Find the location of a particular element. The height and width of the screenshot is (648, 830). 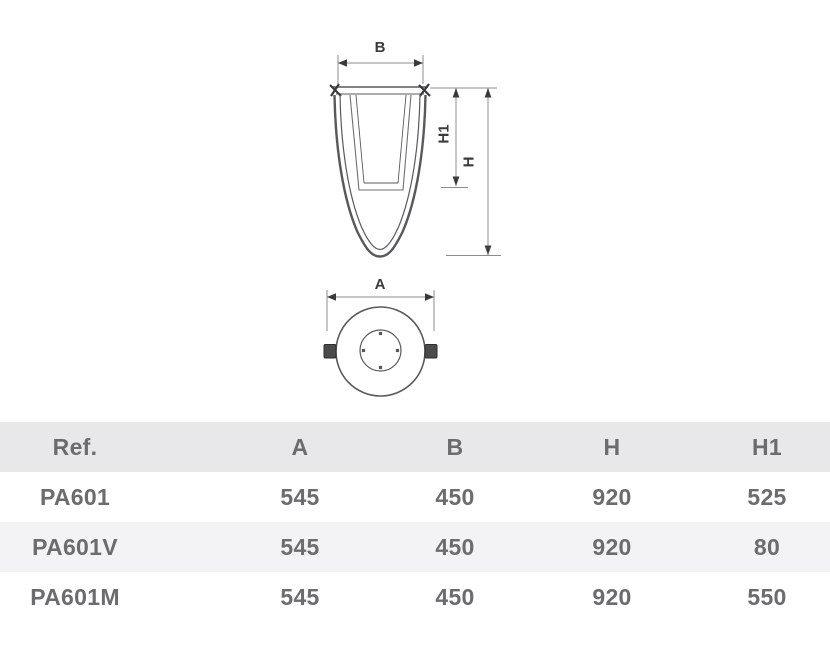

cell-ref: PA601M is located at coordinates (75, 597).